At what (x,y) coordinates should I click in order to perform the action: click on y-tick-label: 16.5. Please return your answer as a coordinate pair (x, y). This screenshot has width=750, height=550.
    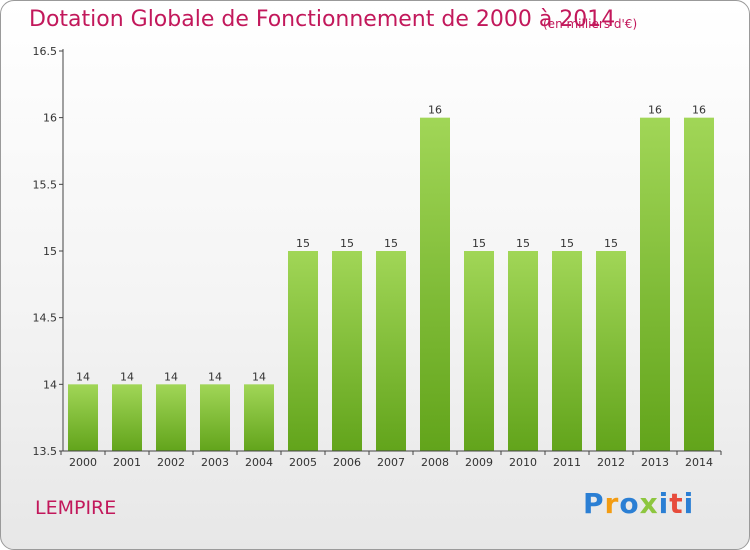
    Looking at the image, I should click on (45, 51).